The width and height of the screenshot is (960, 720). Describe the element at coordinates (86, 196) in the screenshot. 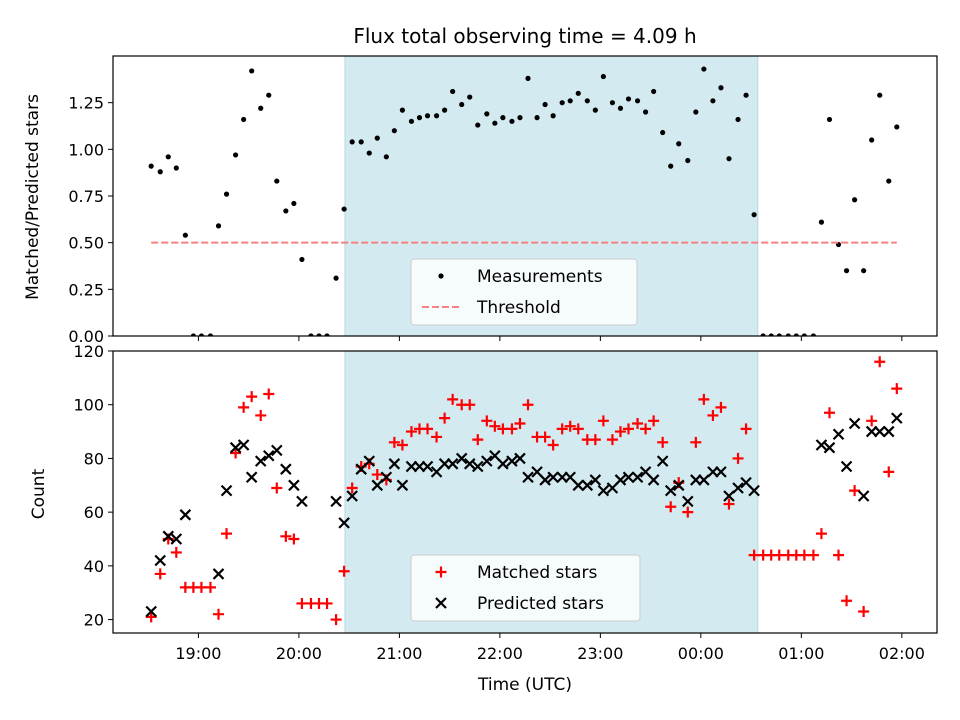

I see `y-tick-label: 0.75` at that location.